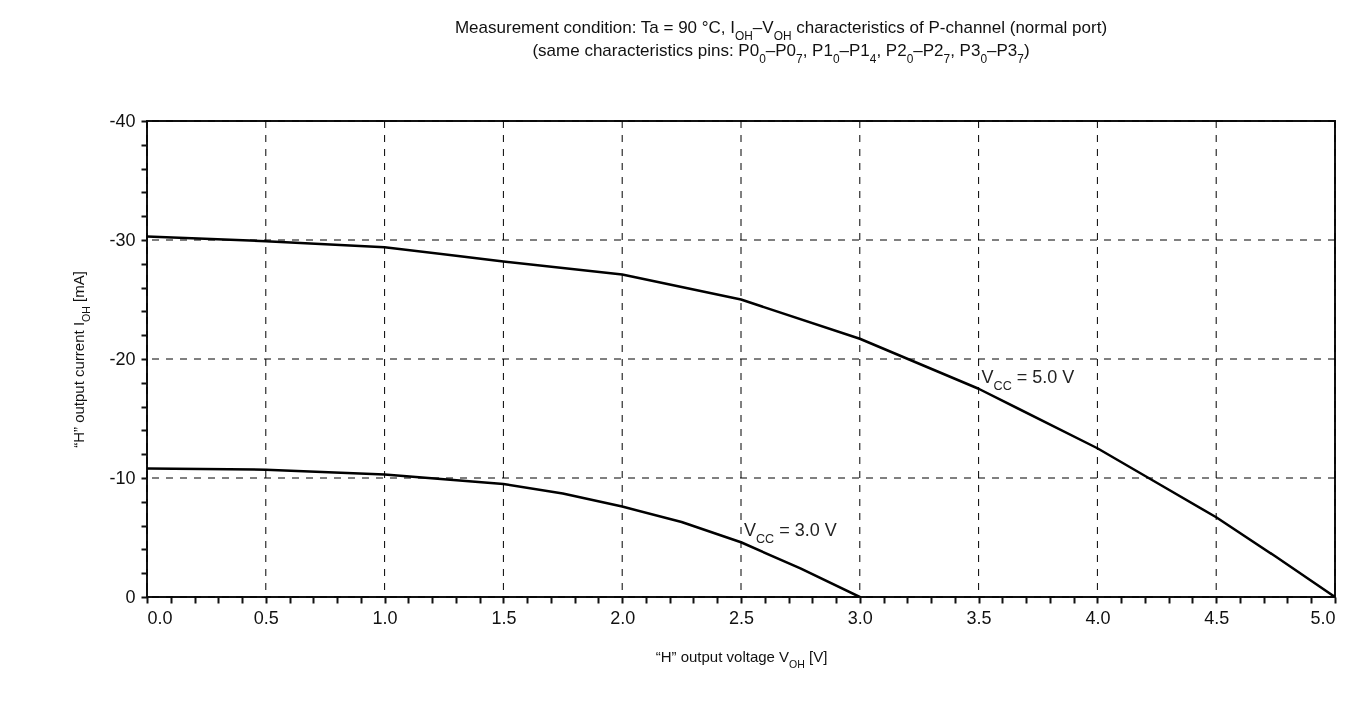 This screenshot has height=715, width=1369. I want to click on x-tick-label: 2.5, so click(741, 617).